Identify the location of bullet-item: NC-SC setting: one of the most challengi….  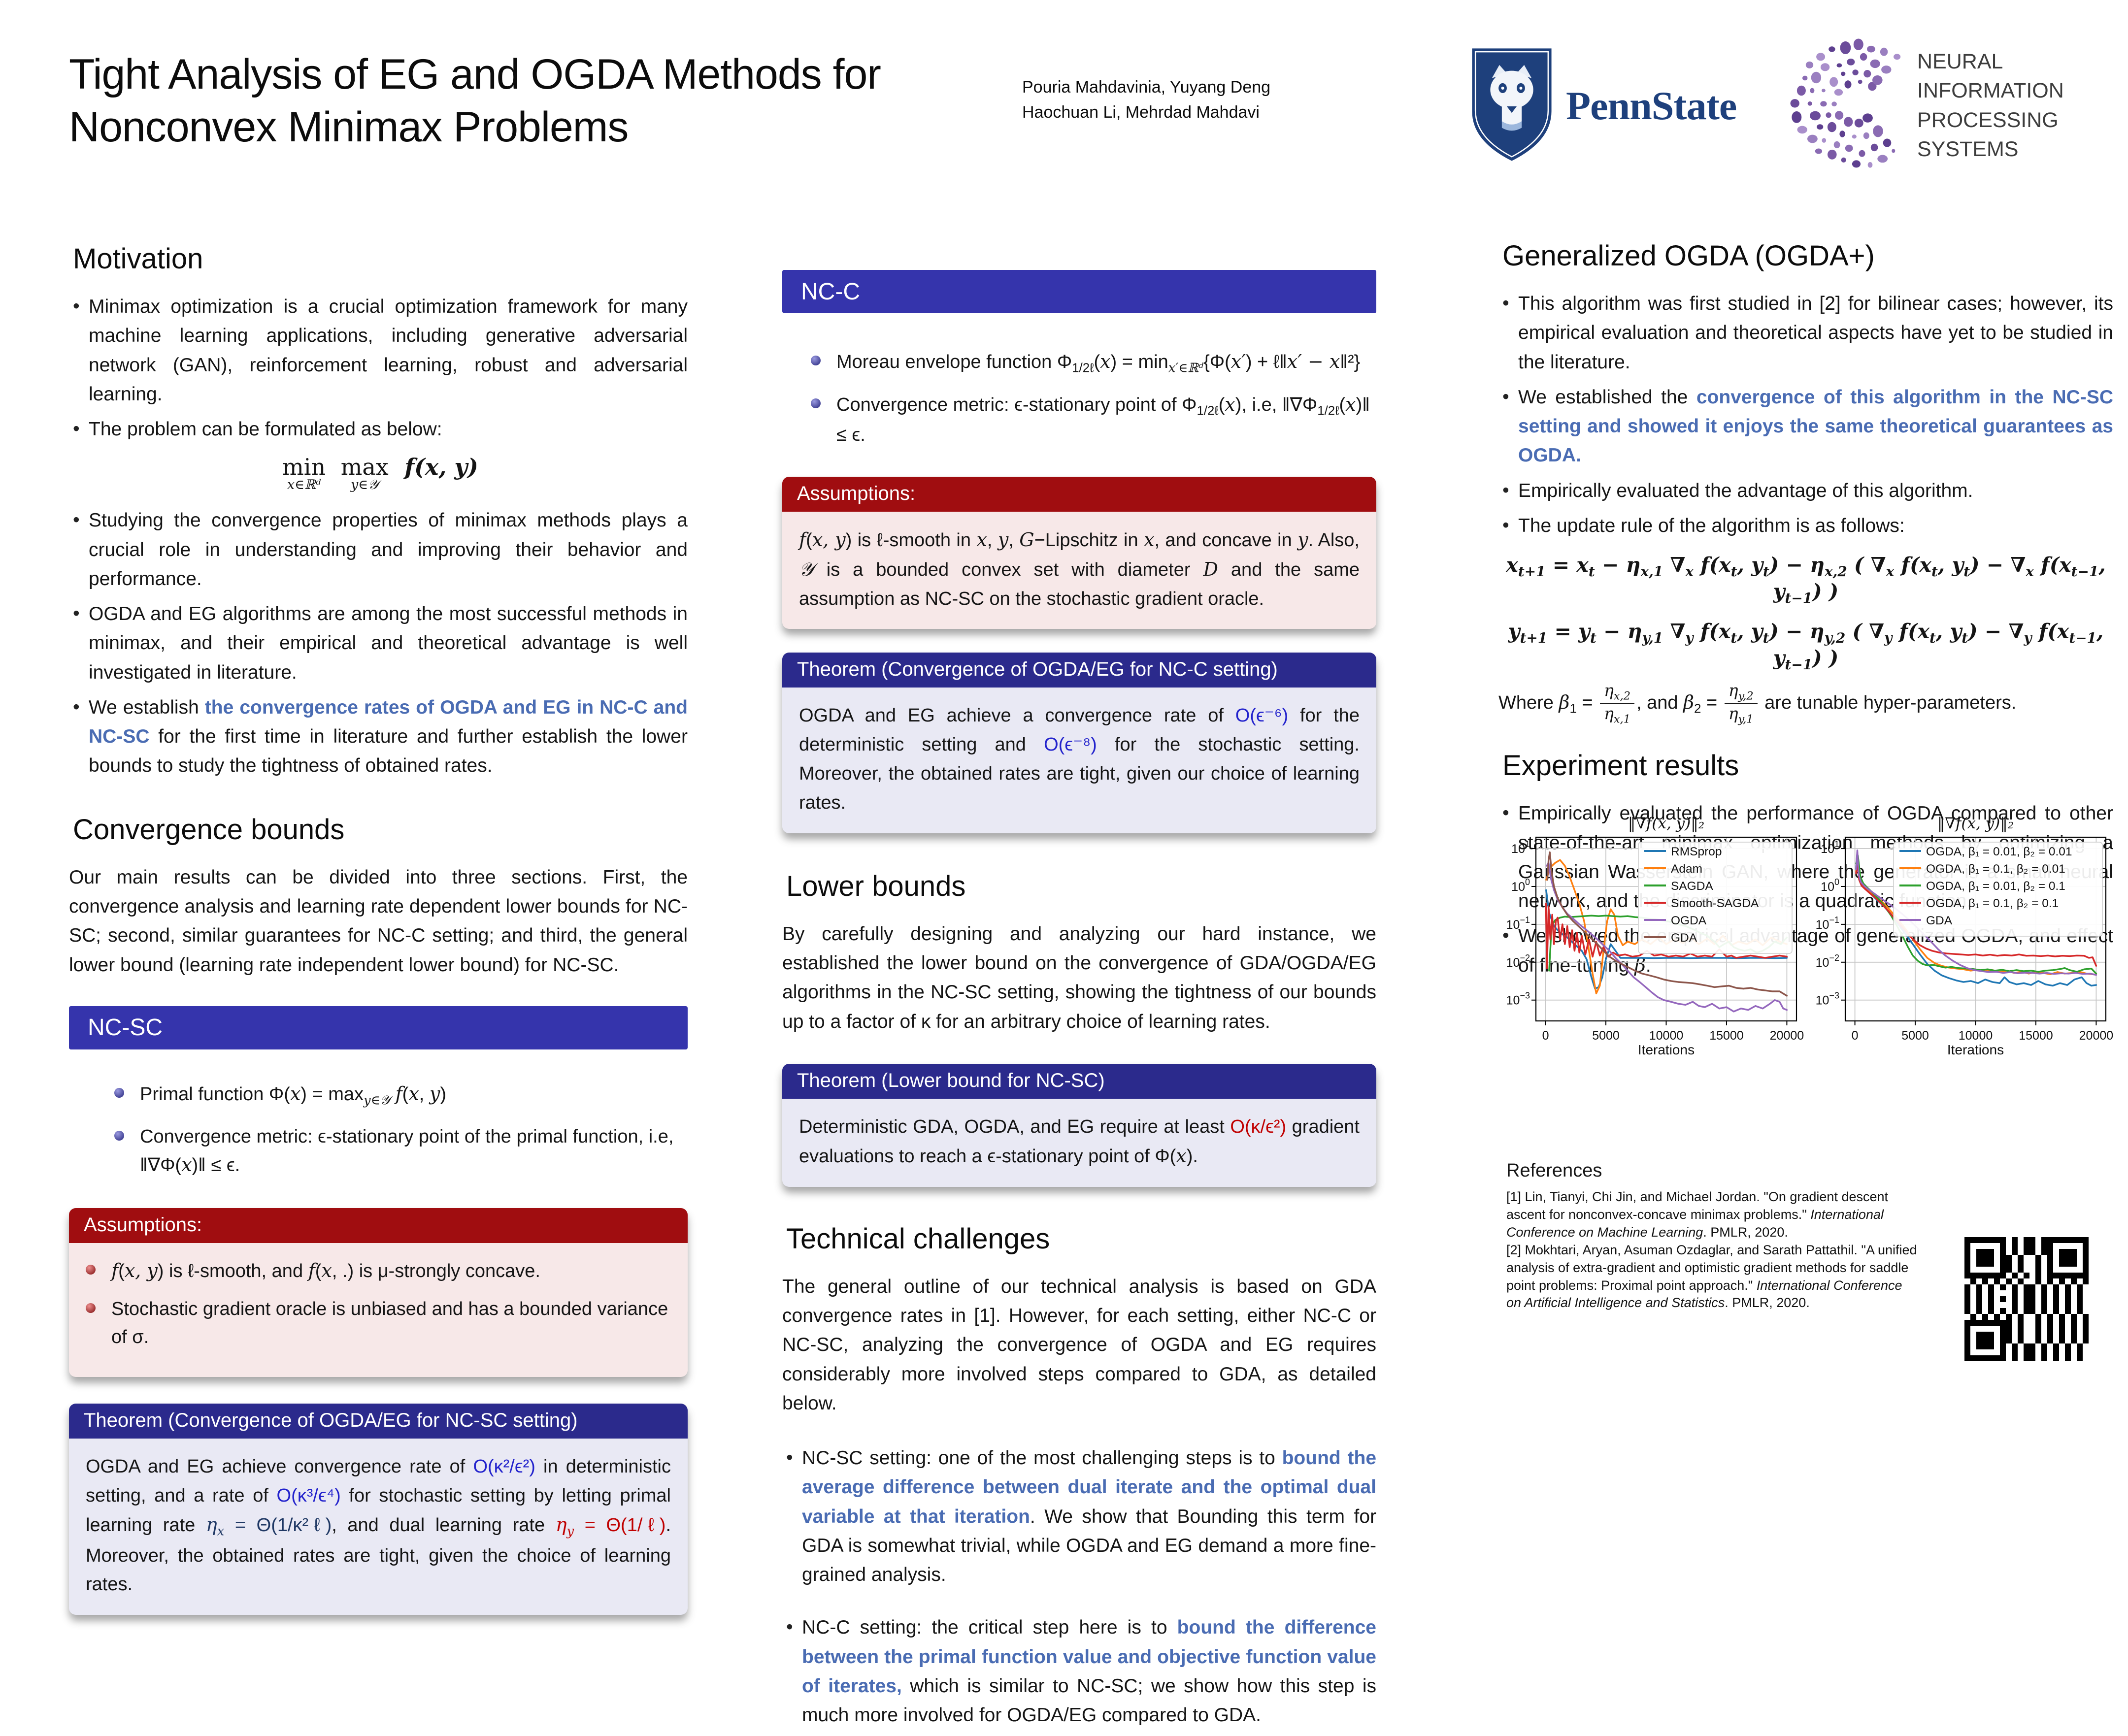
(1079, 1516).